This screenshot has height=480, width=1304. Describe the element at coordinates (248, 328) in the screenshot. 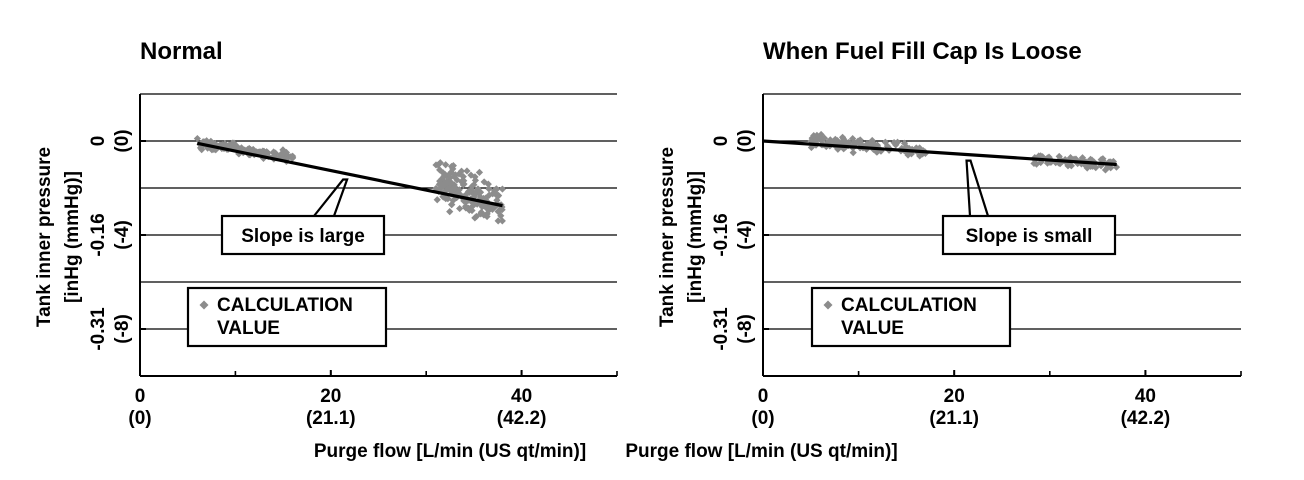

I see `legend-label-line2: VALUE` at that location.